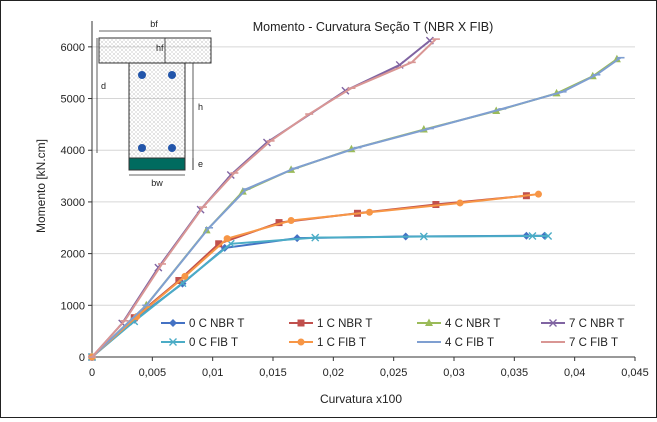  I want to click on x-tick-label-2: 0,01, so click(212, 373).